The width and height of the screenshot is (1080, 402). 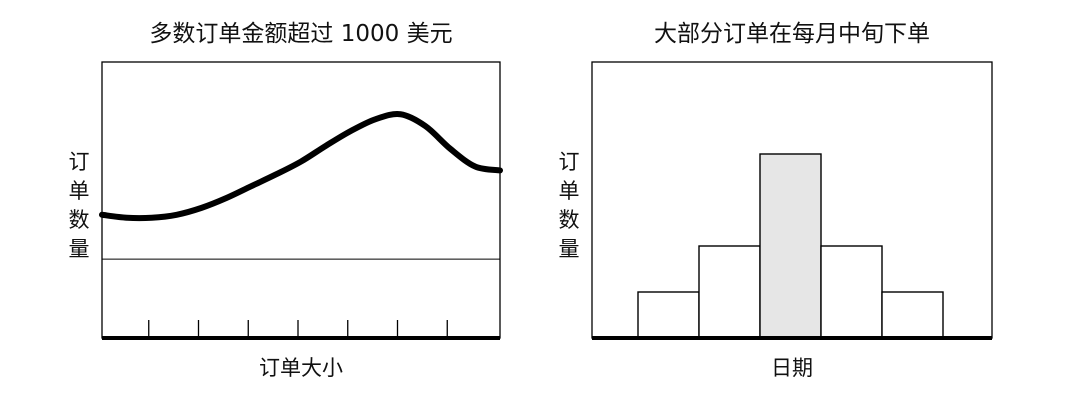 What do you see at coordinates (301, 166) in the screenshot?
I see `chart1-series-line` at bounding box center [301, 166].